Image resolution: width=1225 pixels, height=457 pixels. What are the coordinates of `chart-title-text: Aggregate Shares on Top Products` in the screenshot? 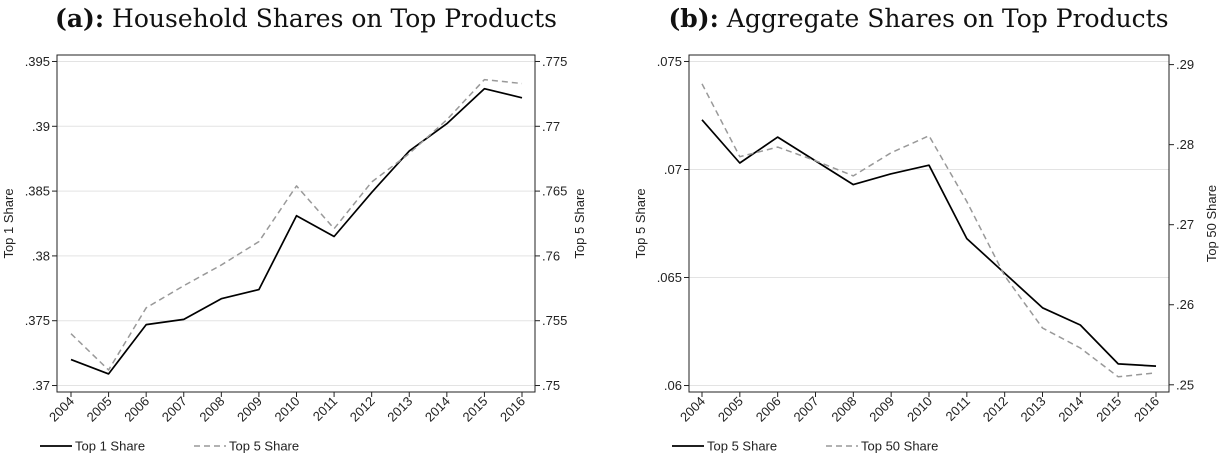 It's located at (947, 18).